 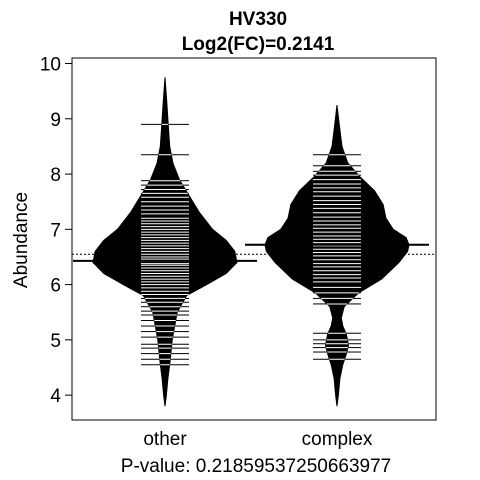 What do you see at coordinates (55, 175) in the screenshot?
I see `y-tick-label: 8` at bounding box center [55, 175].